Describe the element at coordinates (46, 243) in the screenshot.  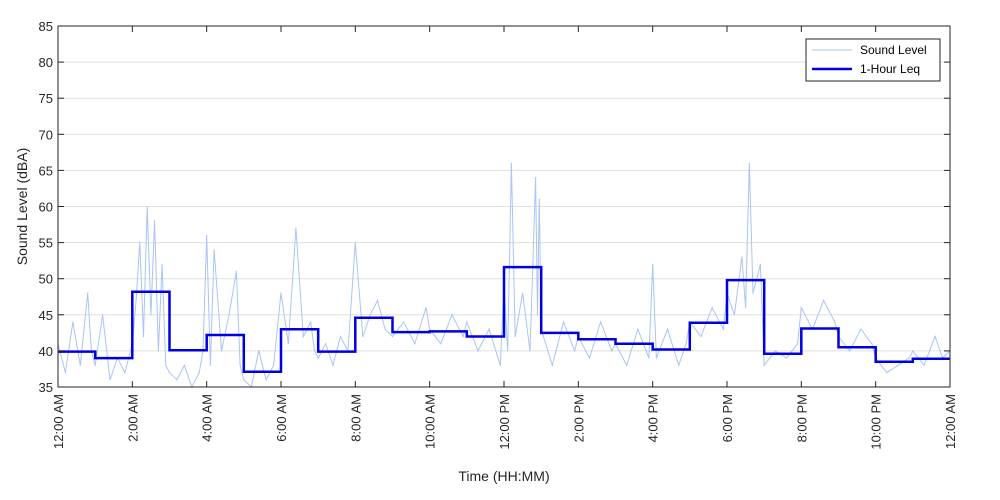
I see `y-tick-label: 55` at that location.